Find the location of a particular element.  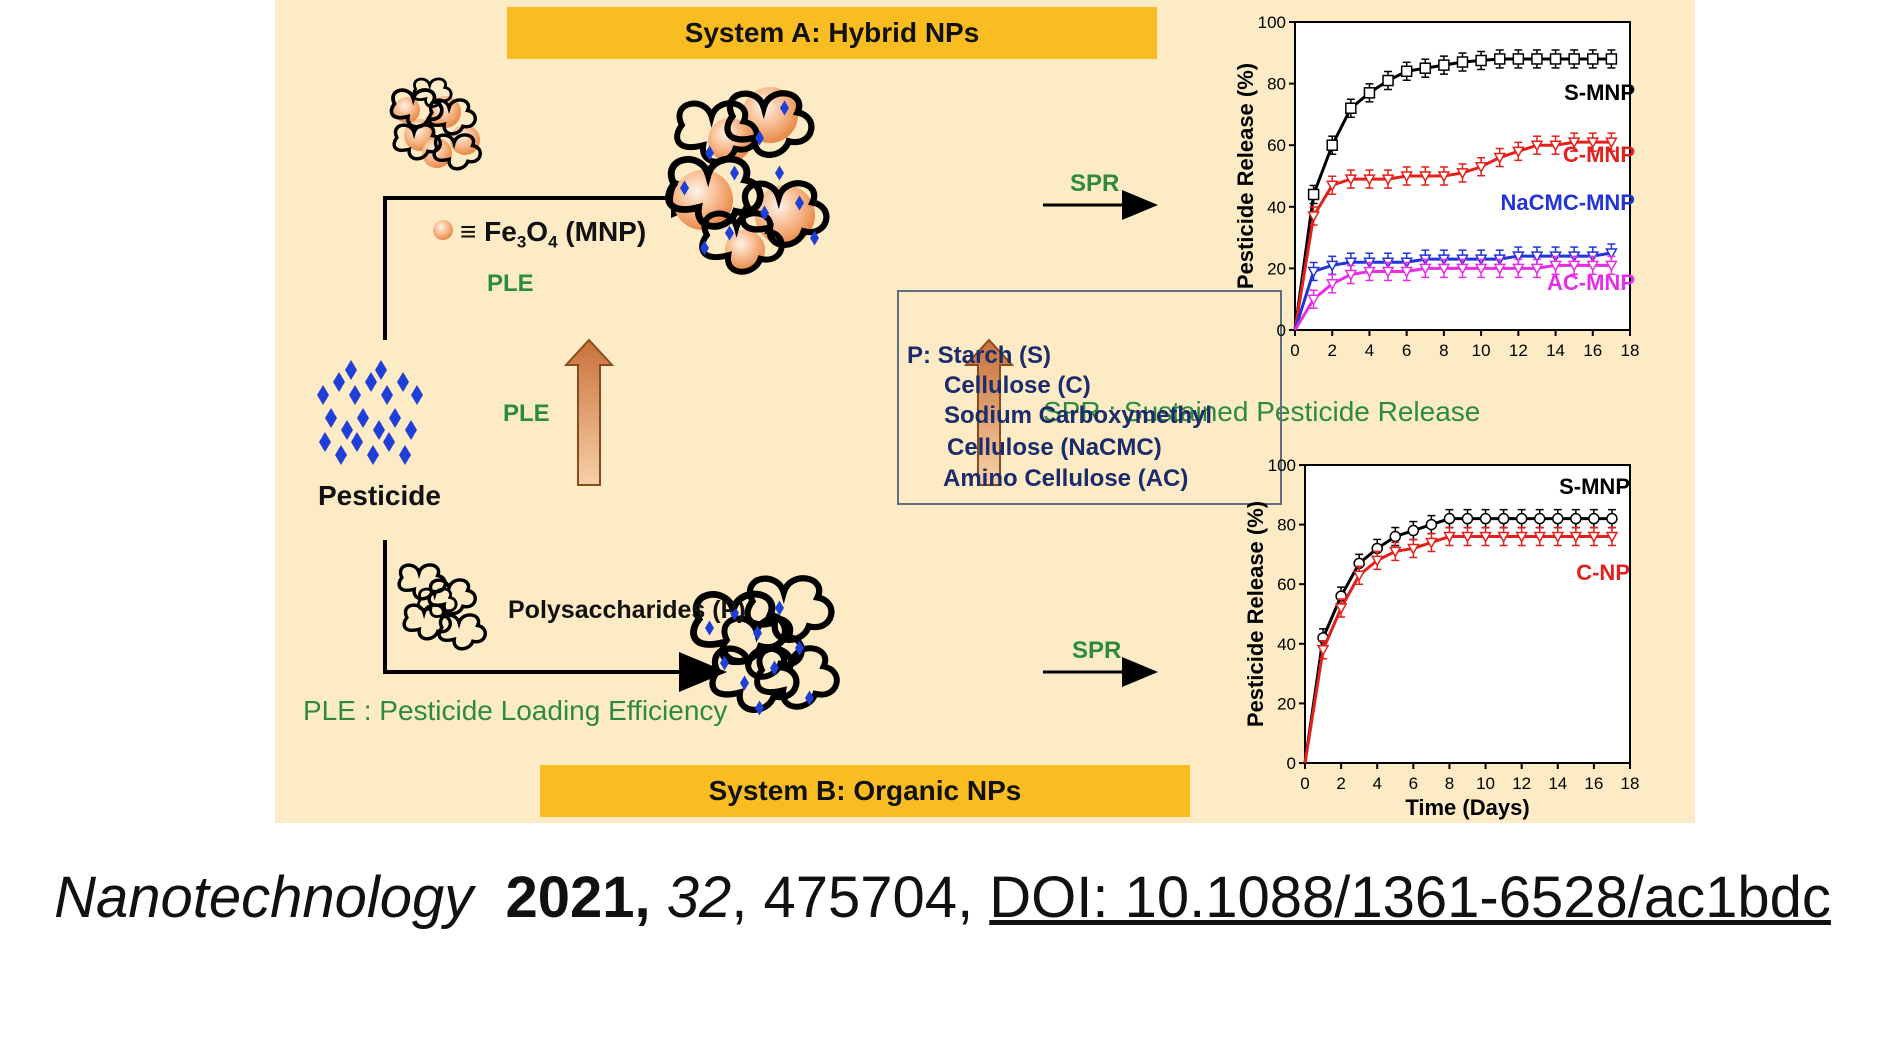

spr-label-bottom: SPR is located at coordinates (1097, 650).